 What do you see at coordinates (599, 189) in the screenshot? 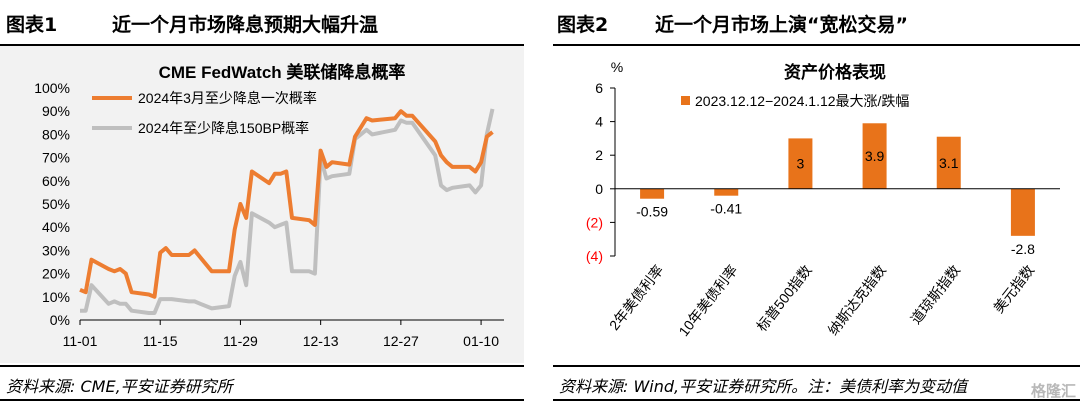
I see `y-tick-label: 0` at bounding box center [599, 189].